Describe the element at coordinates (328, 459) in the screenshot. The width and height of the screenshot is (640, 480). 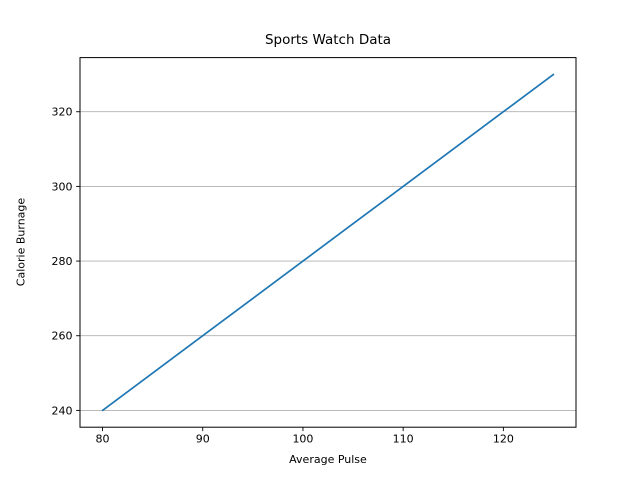
I see `x-axis-label: Average Pulse` at that location.